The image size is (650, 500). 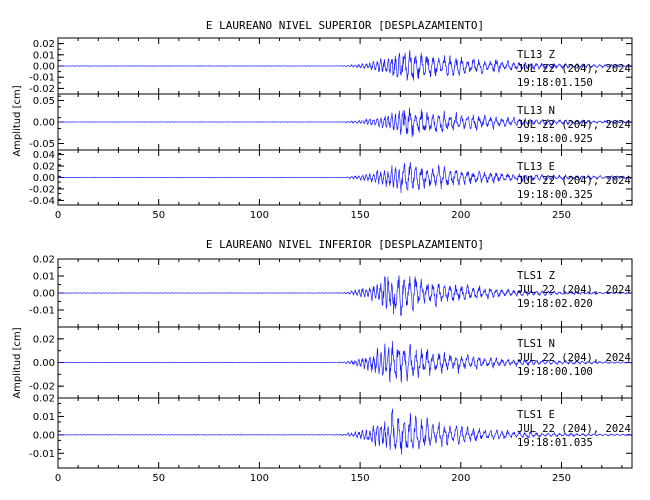 What do you see at coordinates (17, 362) in the screenshot?
I see `y-axis-label-1: Amplitud [cm]` at bounding box center [17, 362].